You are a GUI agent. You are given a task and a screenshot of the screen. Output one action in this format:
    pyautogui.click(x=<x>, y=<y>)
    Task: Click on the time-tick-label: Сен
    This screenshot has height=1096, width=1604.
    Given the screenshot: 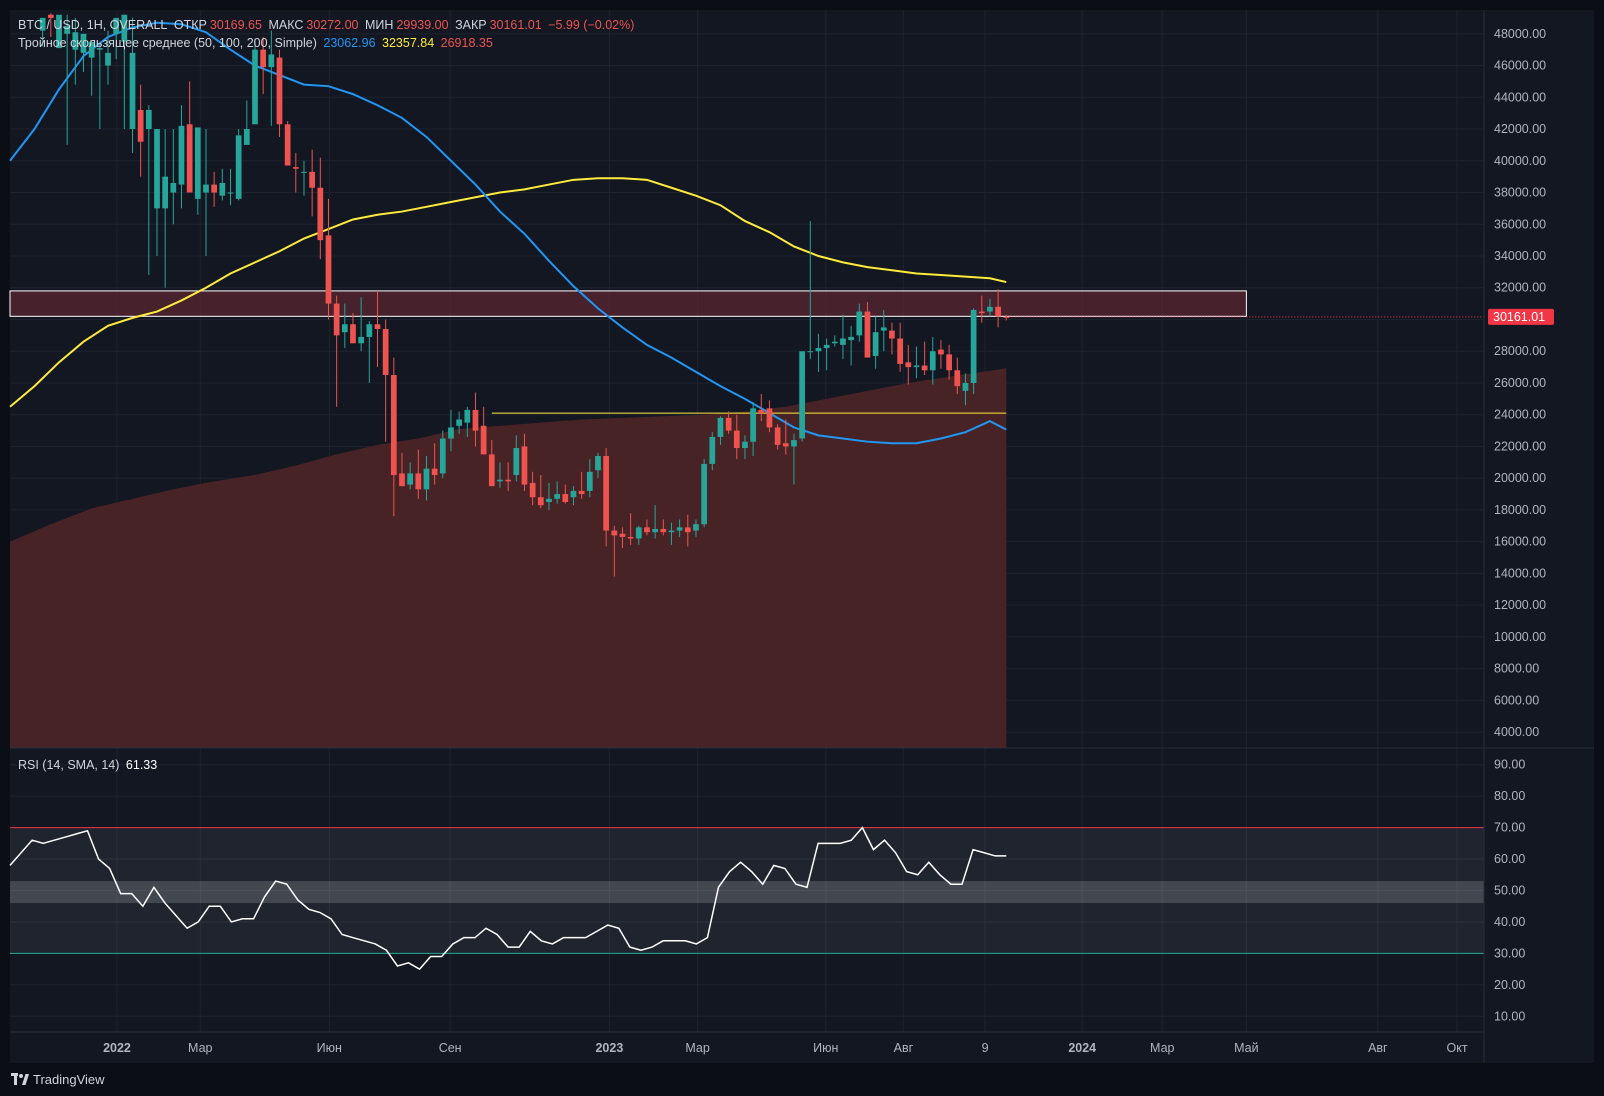 What is the action you would take?
    pyautogui.click(x=450, y=1048)
    